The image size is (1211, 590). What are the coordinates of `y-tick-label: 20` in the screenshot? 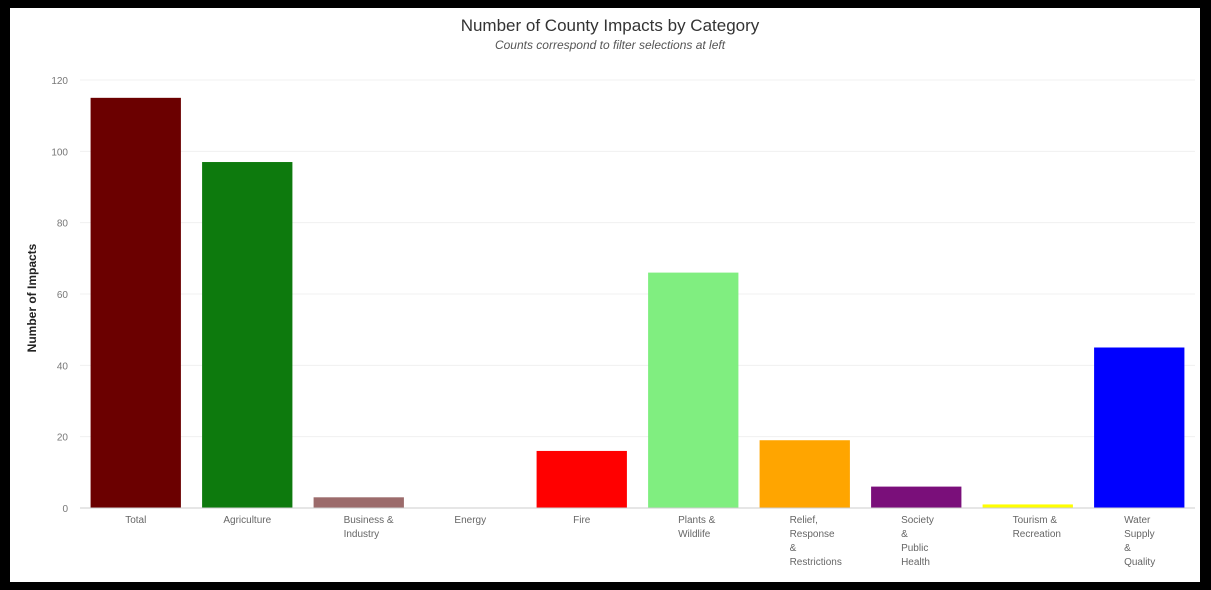 It's located at (63, 438).